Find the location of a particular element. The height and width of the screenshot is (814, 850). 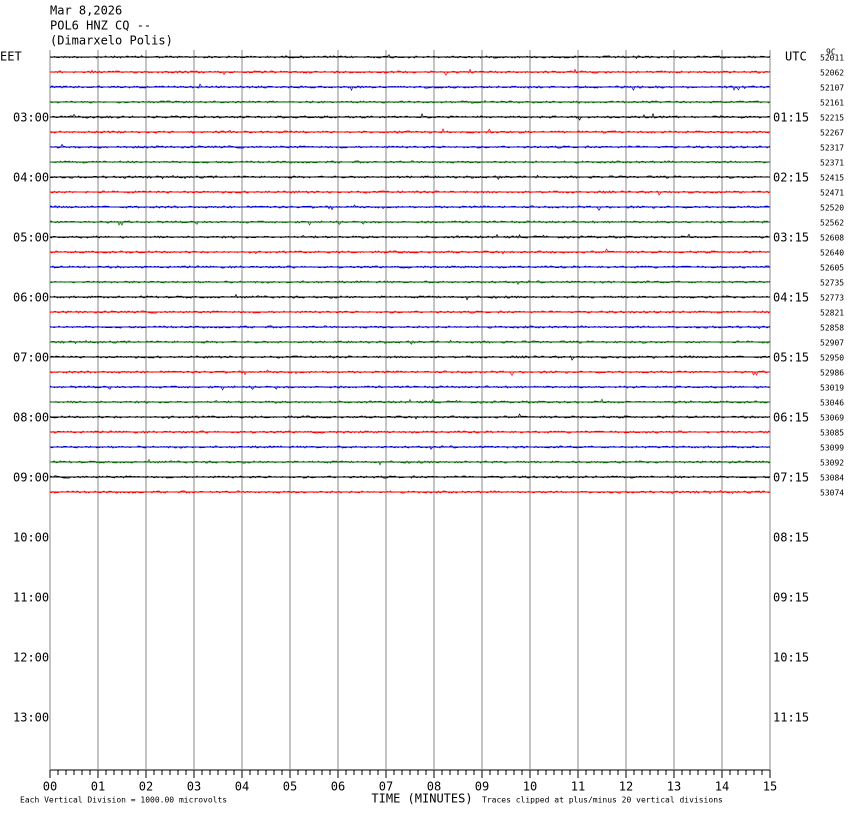

trace-offset: 52907 is located at coordinates (832, 343).